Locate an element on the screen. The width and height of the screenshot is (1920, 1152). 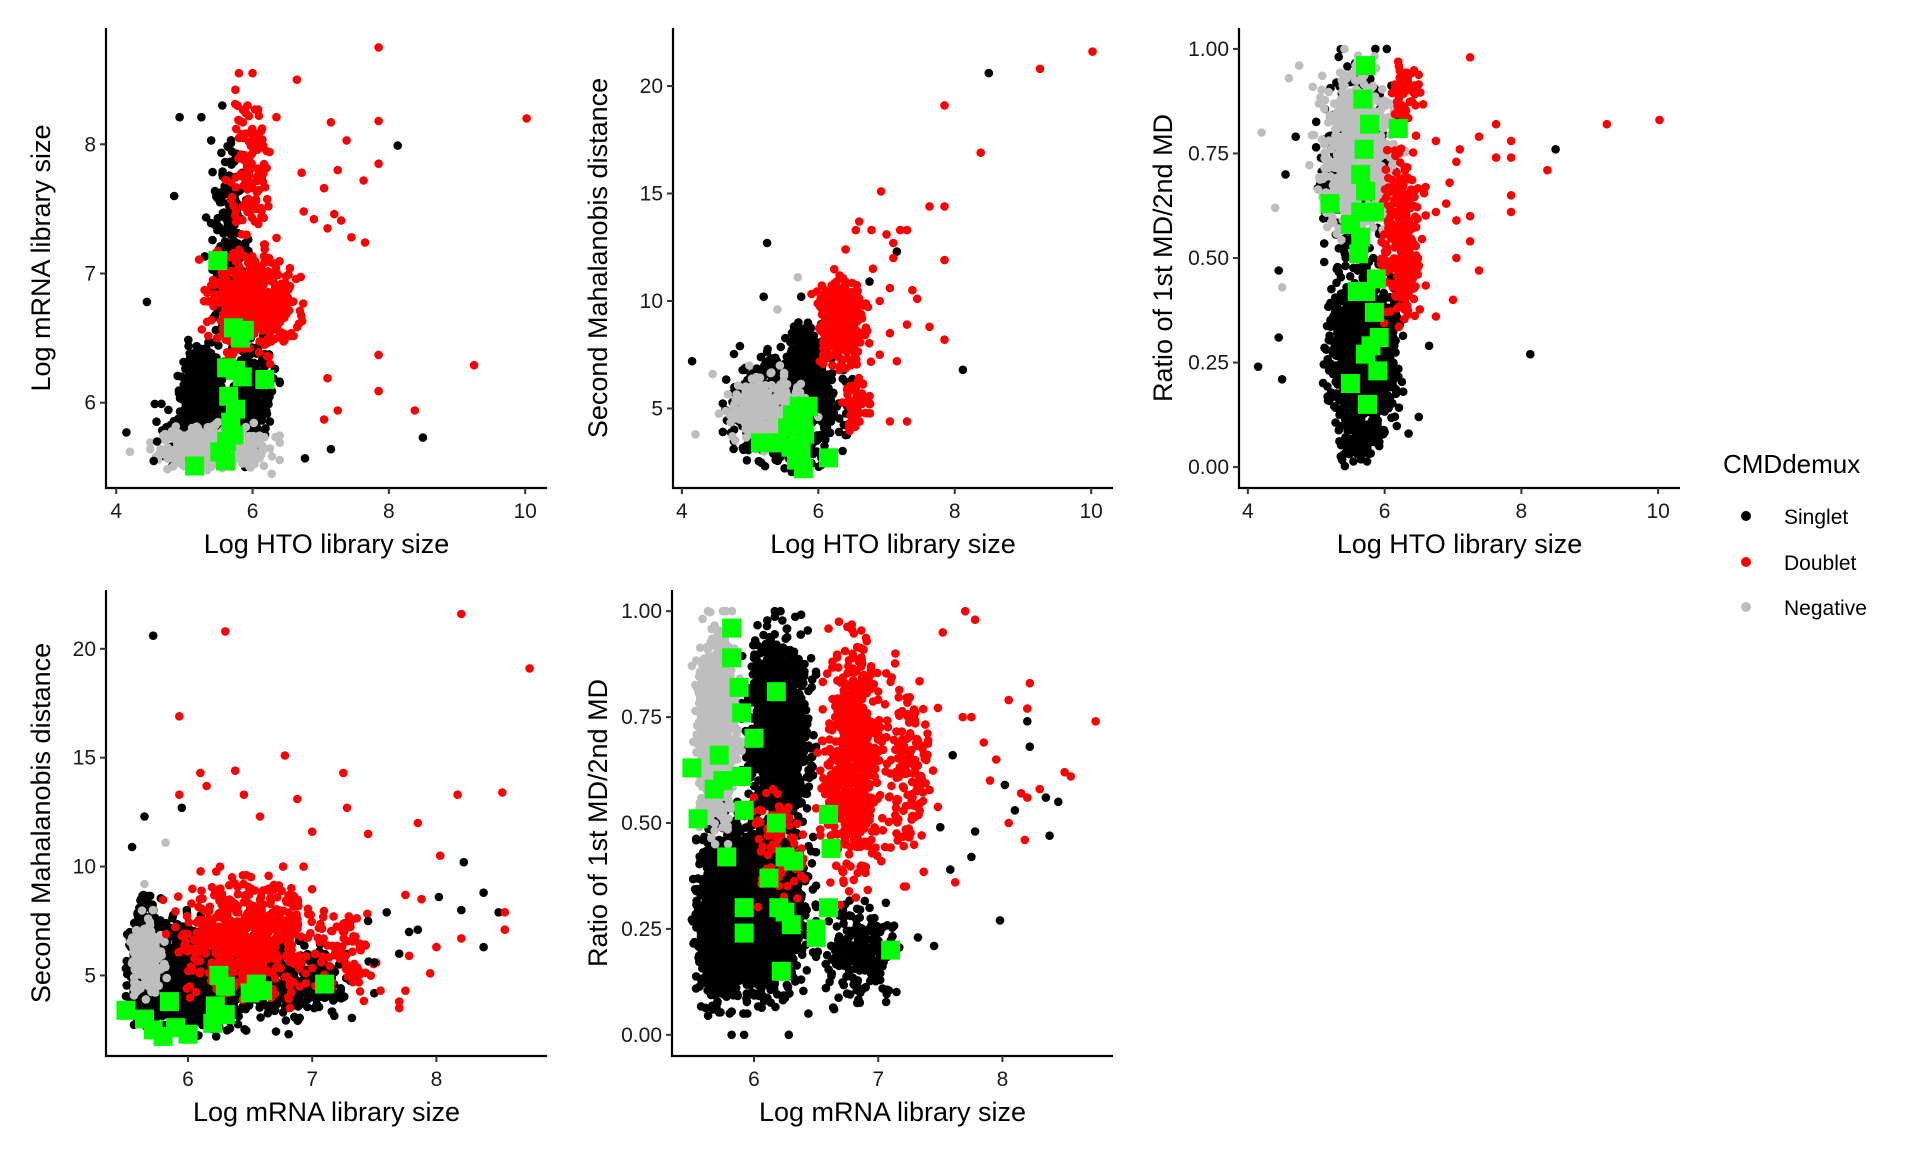
y-tick-label: 8 is located at coordinates (90, 144).